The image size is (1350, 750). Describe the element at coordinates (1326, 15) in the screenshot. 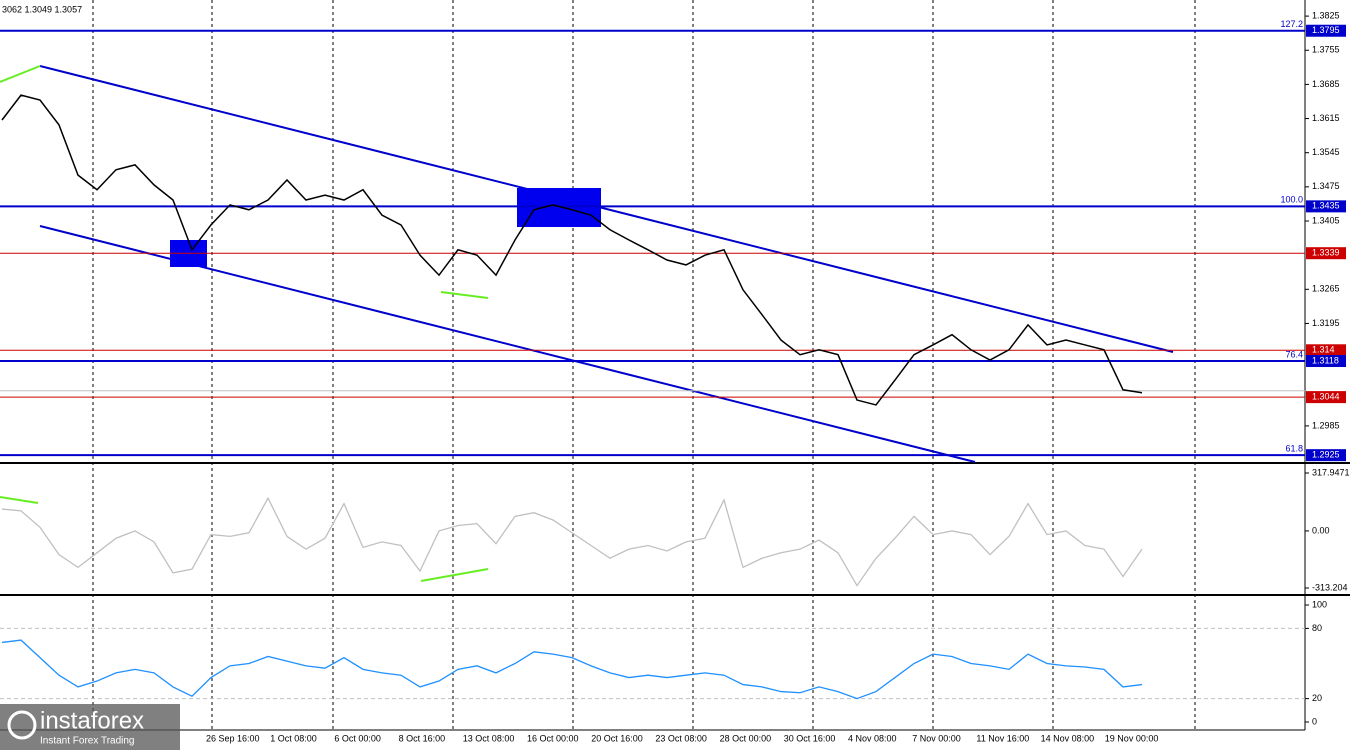

I see `y-tick-label: 1.3825` at that location.